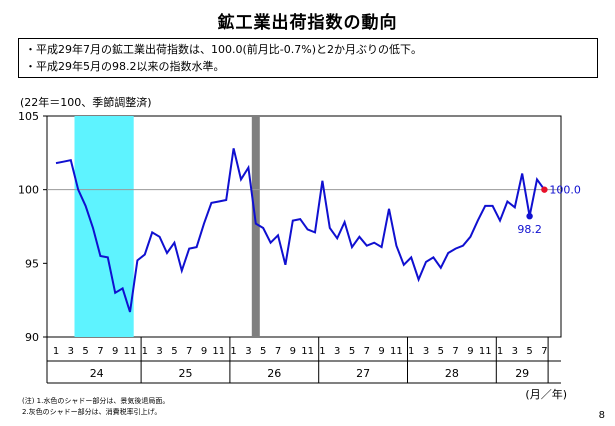 This screenshot has height=426, width=615. I want to click on y-axis-unit-label: (22年＝100、季節調整済), so click(86, 102).